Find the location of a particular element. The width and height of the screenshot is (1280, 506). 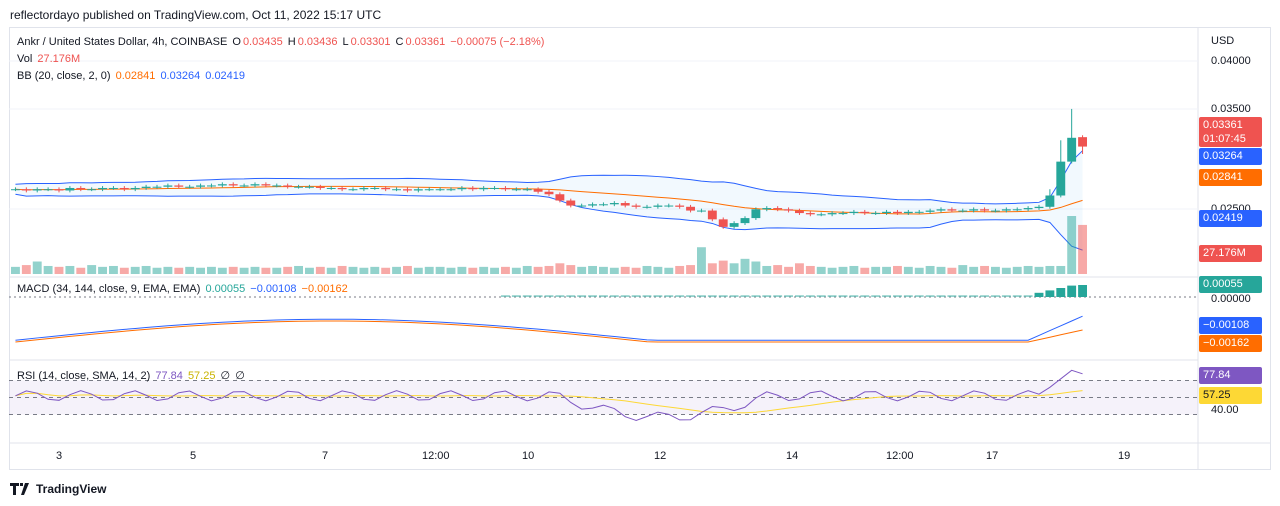

countdown-text: 01:07:45 is located at coordinates (1224, 139).